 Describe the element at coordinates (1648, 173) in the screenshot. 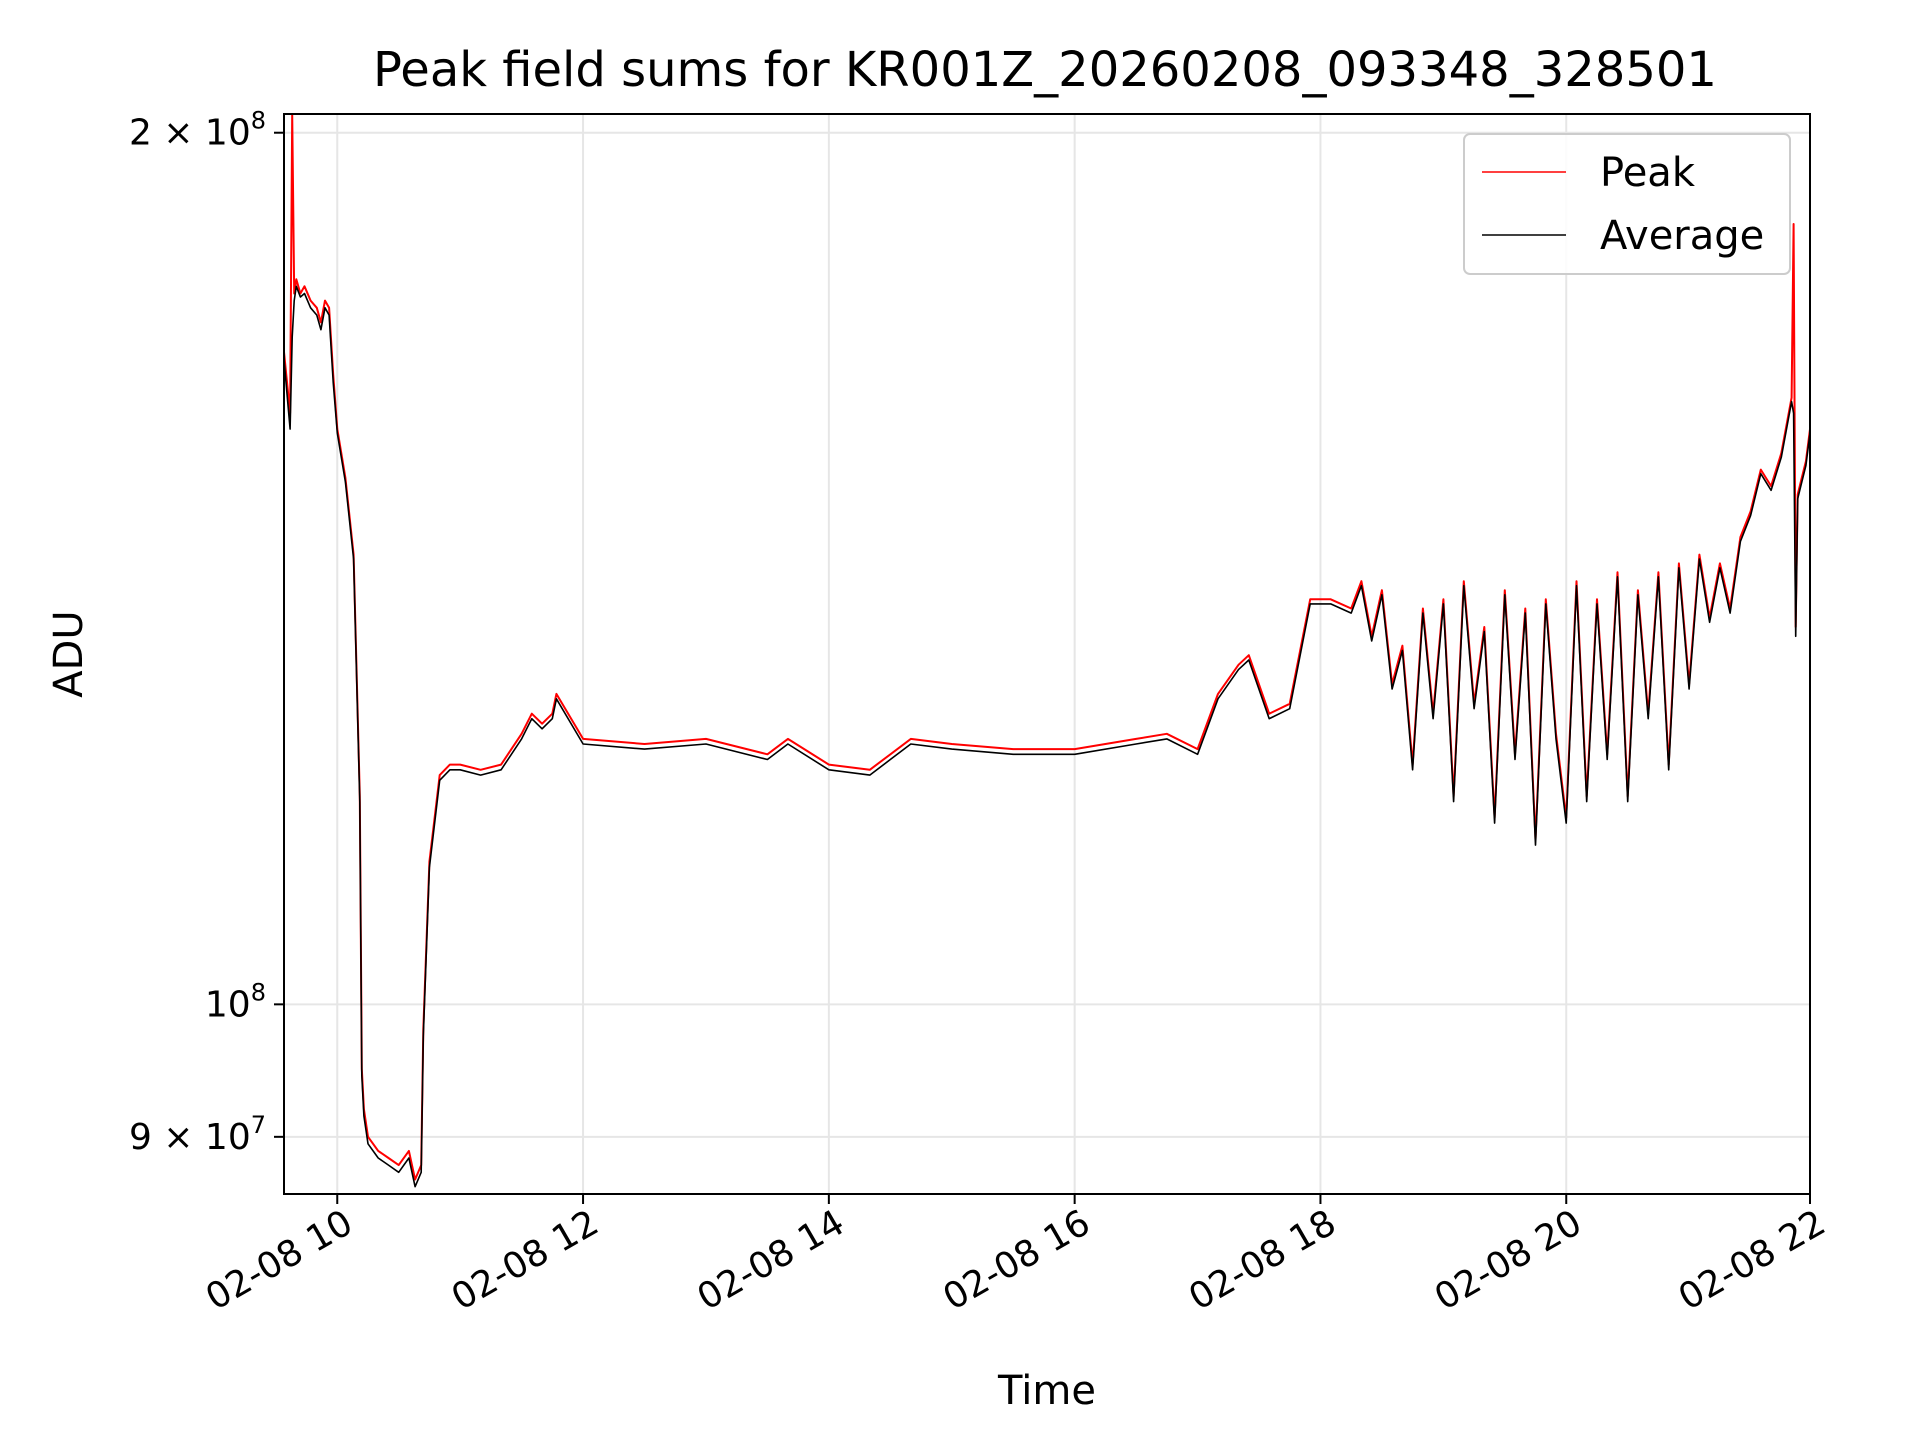

I see `legend-label-peak: Peak` at that location.